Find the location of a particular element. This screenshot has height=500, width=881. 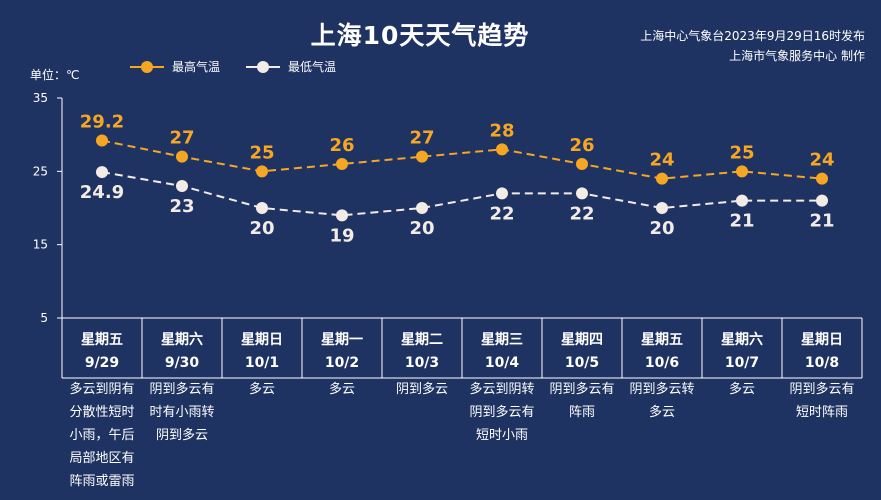

legend-item-low: 最低气温 is located at coordinates (291, 66).